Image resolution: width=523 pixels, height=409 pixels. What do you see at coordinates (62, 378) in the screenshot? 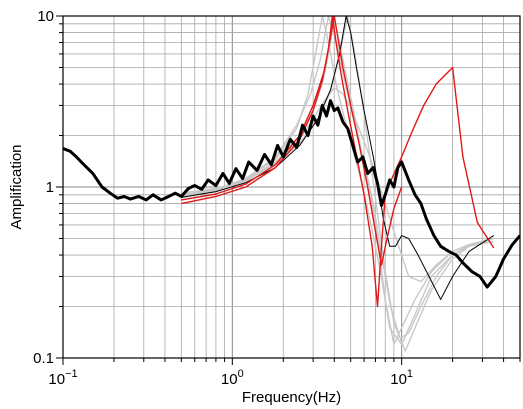
I see `x-tick-label: 10⁻¹` at bounding box center [62, 378].